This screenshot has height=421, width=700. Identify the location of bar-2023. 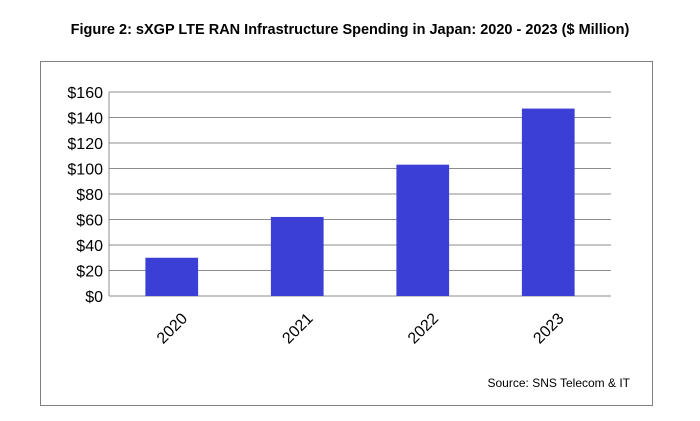
(548, 202).